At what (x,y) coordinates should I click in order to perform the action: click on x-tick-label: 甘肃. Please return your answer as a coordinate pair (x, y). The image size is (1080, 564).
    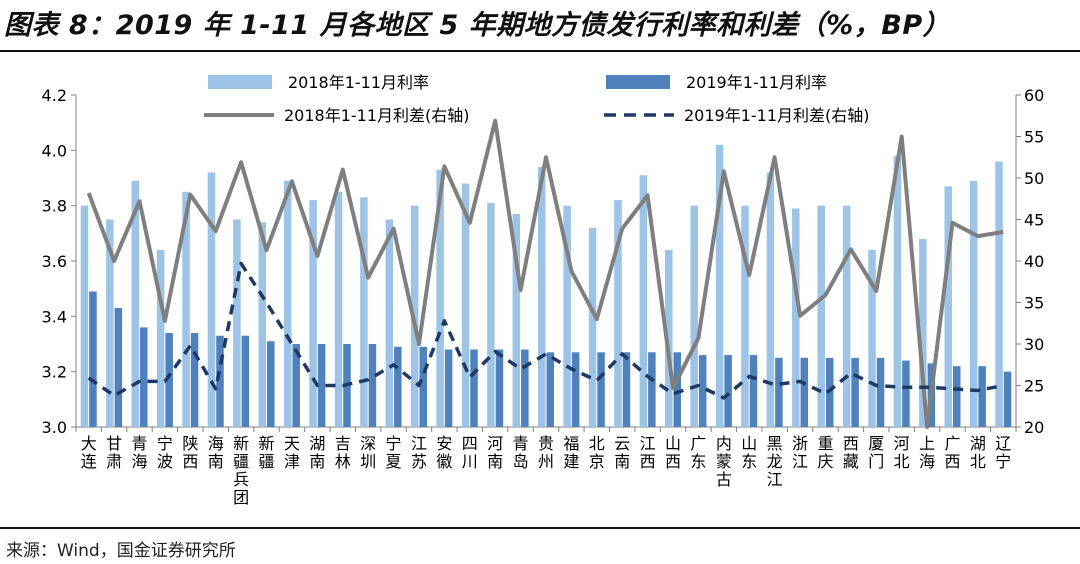
    Looking at the image, I should click on (114, 452).